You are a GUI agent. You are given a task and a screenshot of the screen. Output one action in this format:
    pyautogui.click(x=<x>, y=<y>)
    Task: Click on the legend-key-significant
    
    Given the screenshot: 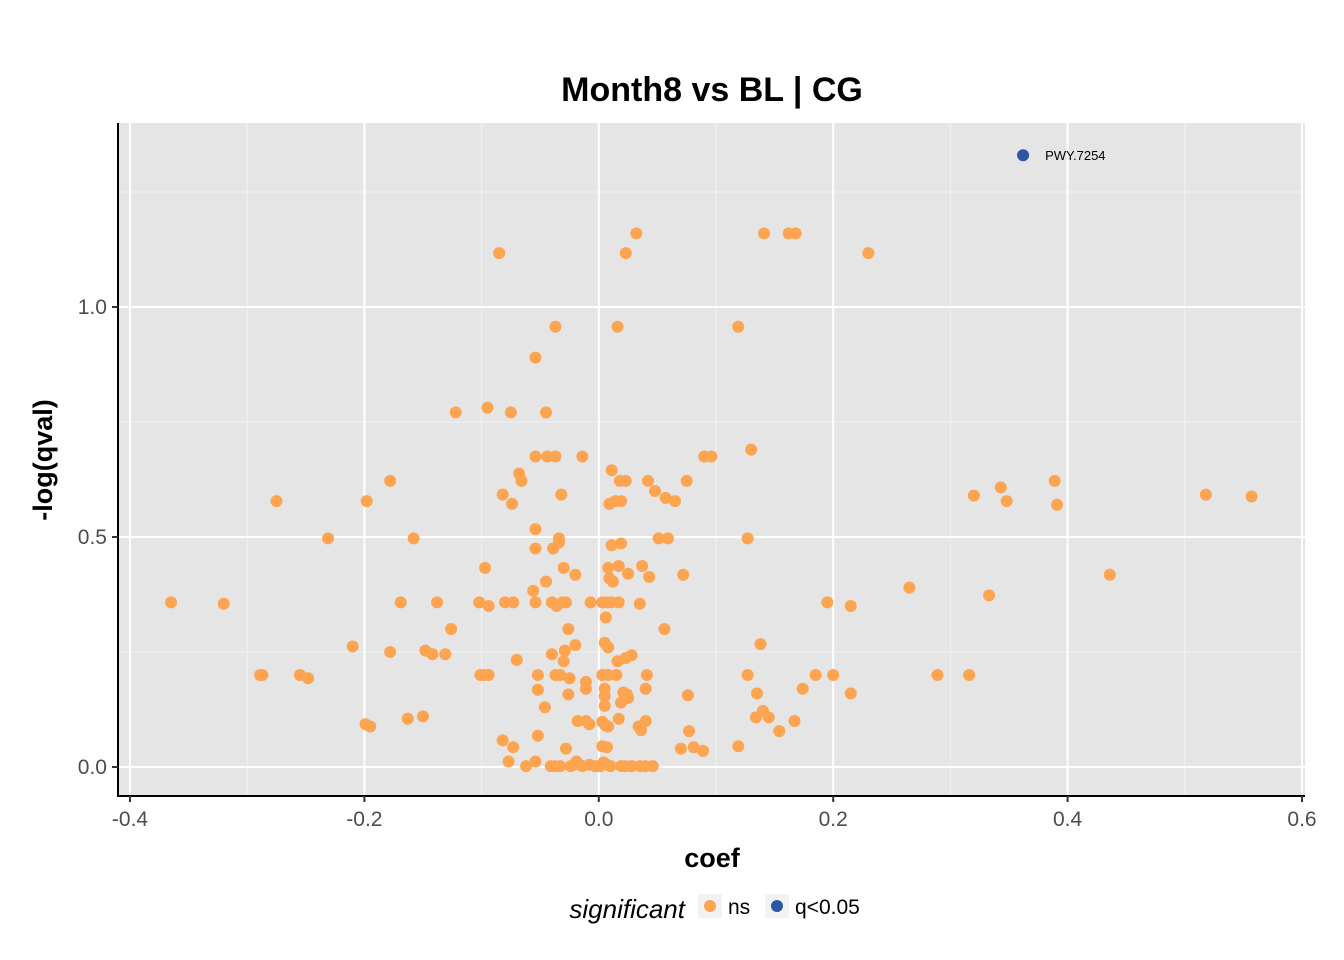 What is the action you would take?
    pyautogui.click(x=777, y=906)
    